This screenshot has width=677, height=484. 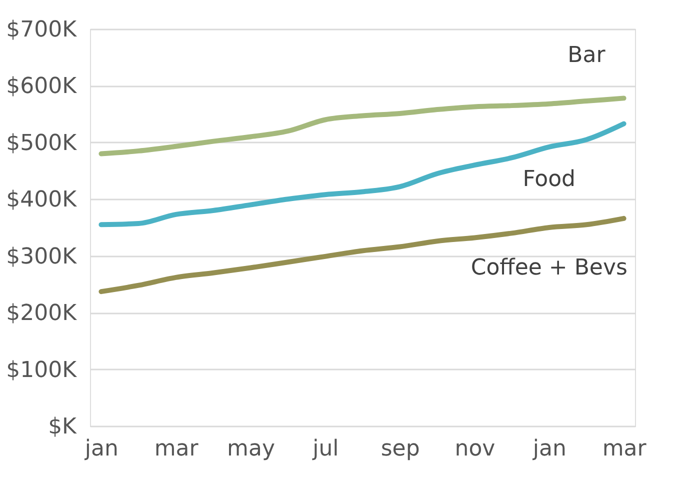 I want to click on series-label: Coffee + Bevs, so click(x=549, y=268).